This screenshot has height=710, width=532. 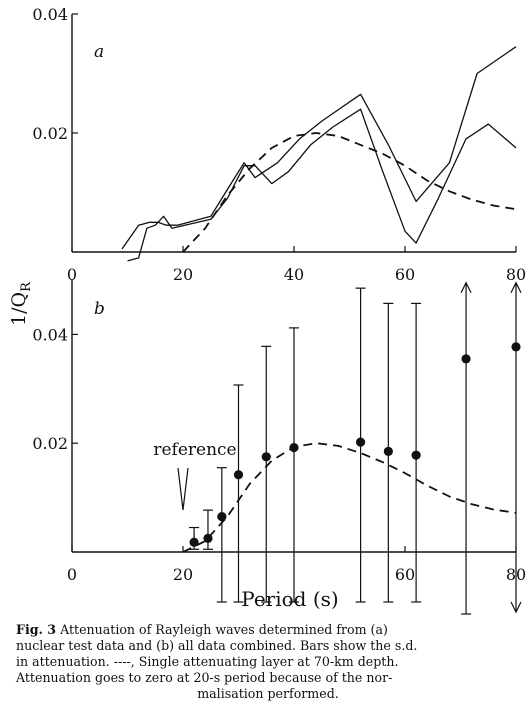 What do you see at coordinates (268, 693) in the screenshot?
I see `caption-line-5: malisation performed.` at bounding box center [268, 693].